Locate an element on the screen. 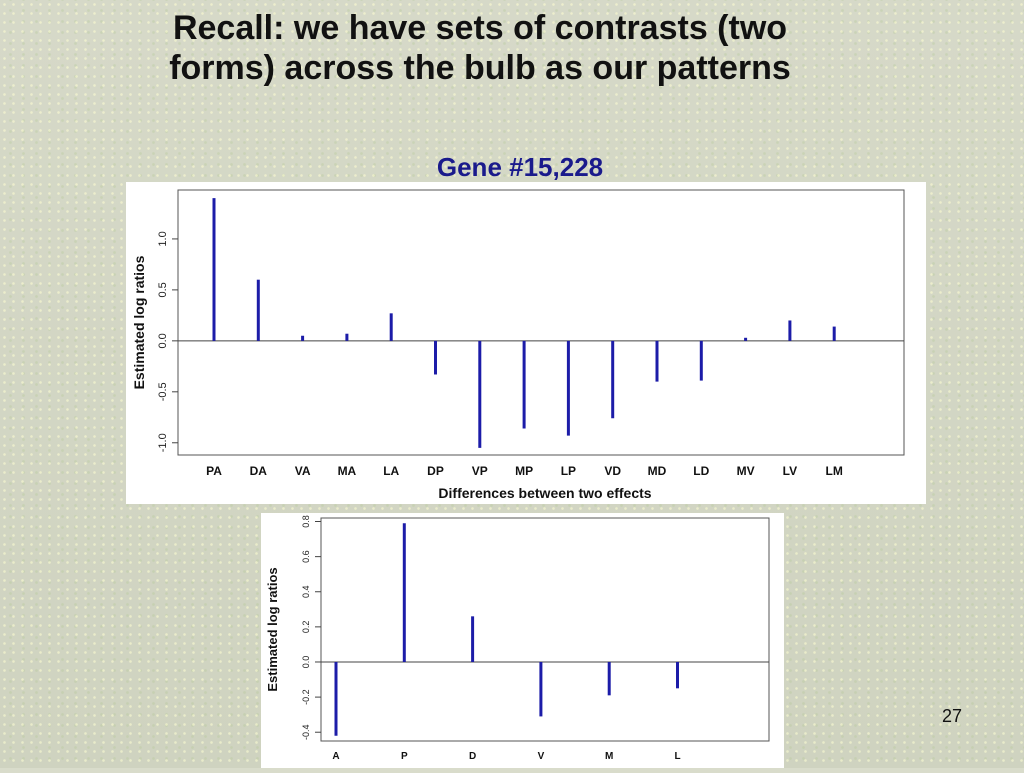  gene-label: Gene #15,228 is located at coordinates (520, 167).